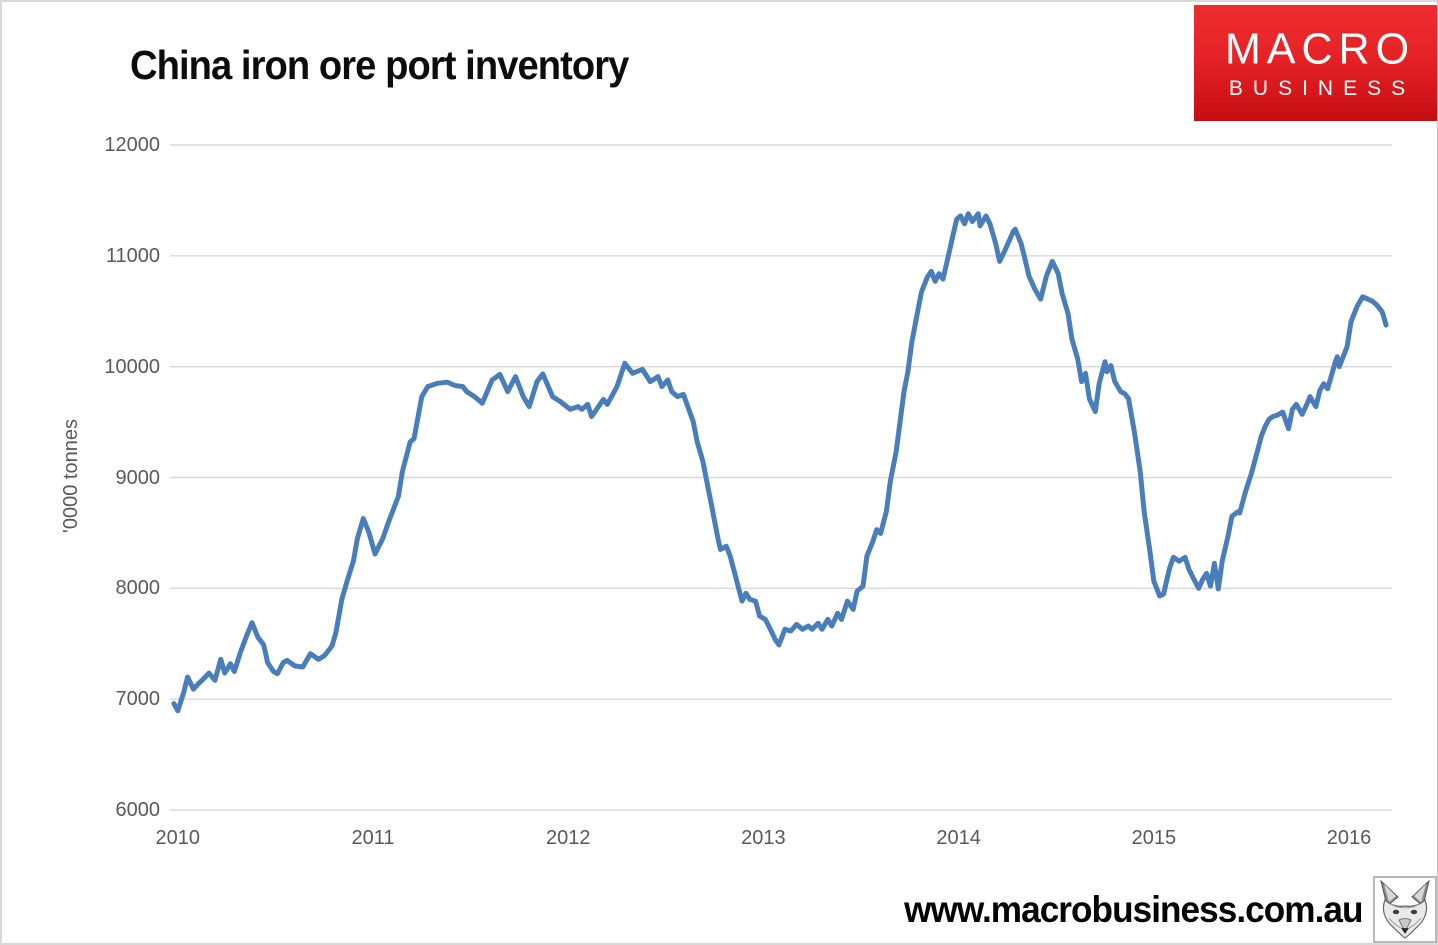 The height and width of the screenshot is (945, 1438). What do you see at coordinates (1154, 838) in the screenshot?
I see `x-tick-label: 2015` at bounding box center [1154, 838].